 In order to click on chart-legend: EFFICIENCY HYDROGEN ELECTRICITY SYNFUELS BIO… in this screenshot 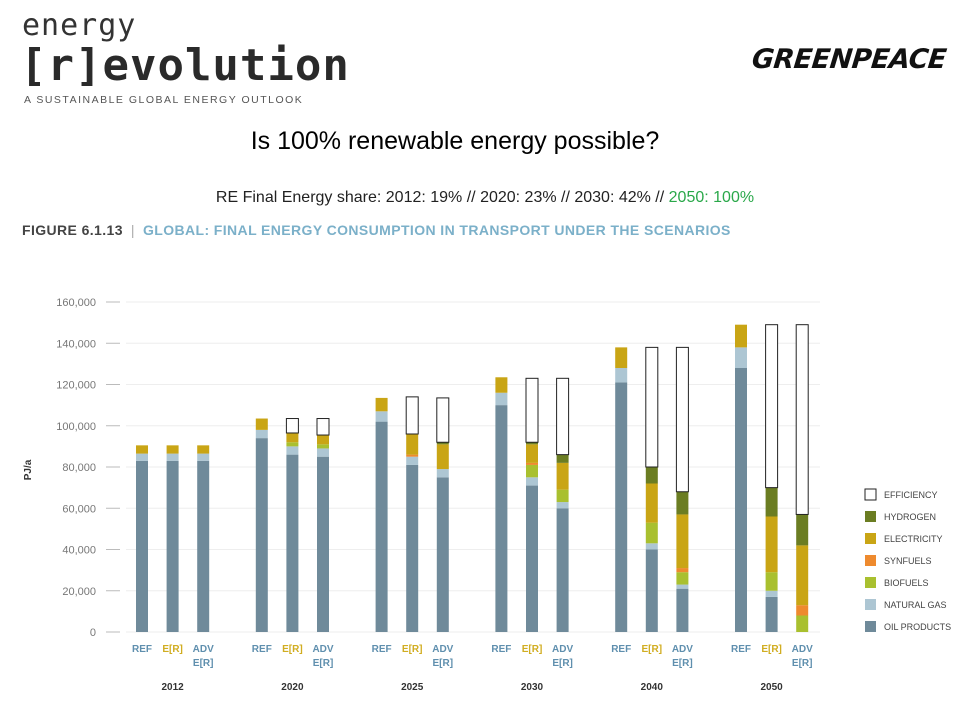, I will do `click(907, 560)`.